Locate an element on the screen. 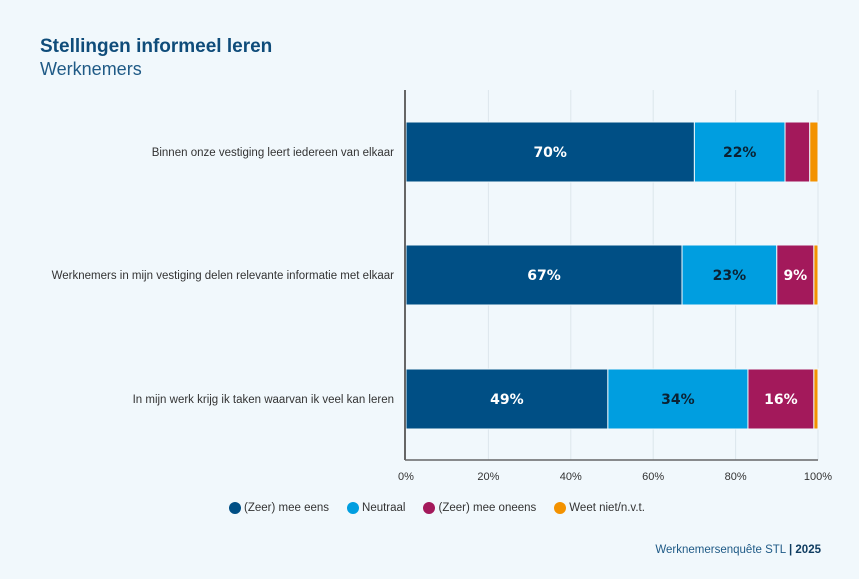 This screenshot has width=859, height=579. legend-item: (Zeer) mee eens is located at coordinates (279, 508).